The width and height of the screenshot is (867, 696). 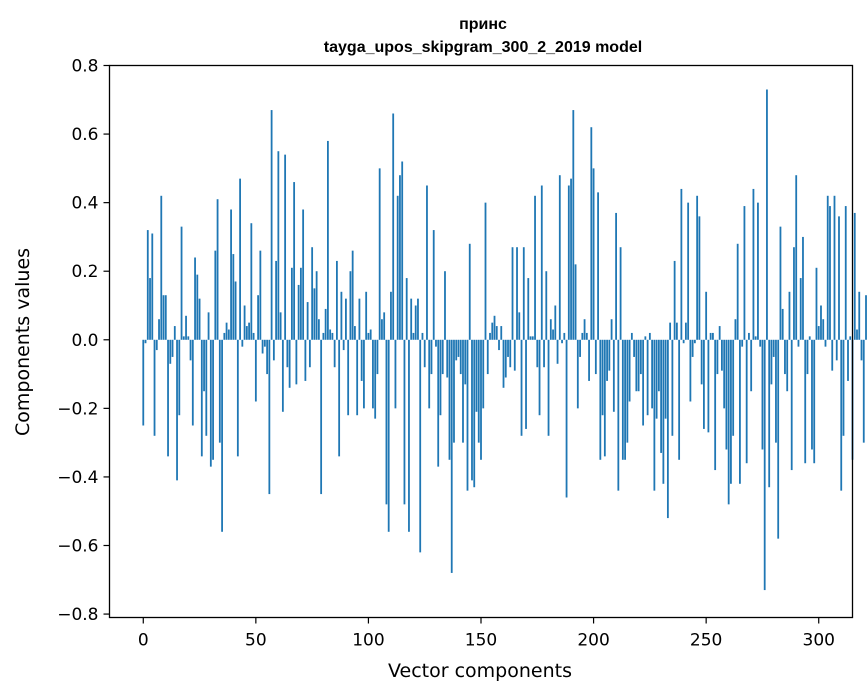 I want to click on x-tick-label: 250, so click(x=706, y=641).